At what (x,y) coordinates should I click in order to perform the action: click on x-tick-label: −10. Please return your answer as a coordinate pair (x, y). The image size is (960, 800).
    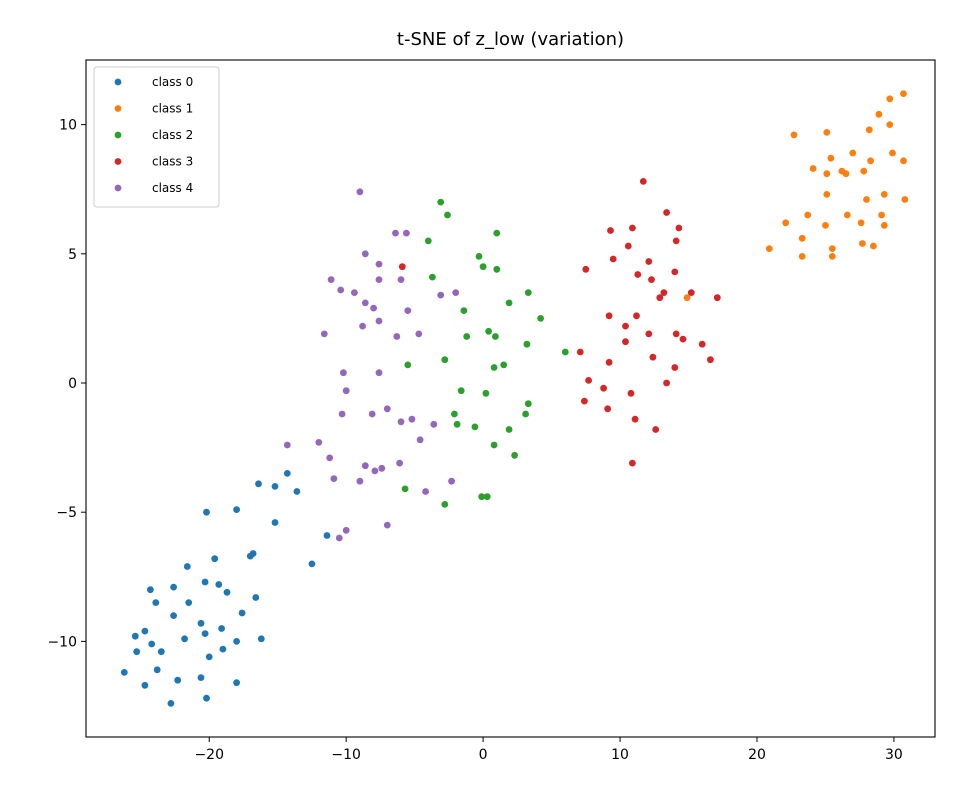
    Looking at the image, I should click on (346, 755).